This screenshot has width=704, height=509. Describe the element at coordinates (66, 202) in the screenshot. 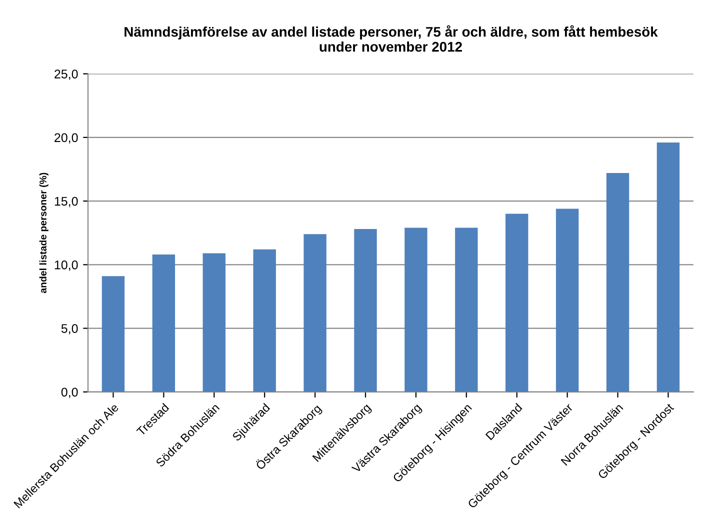

I see `y-tick-label: 15,0` at that location.